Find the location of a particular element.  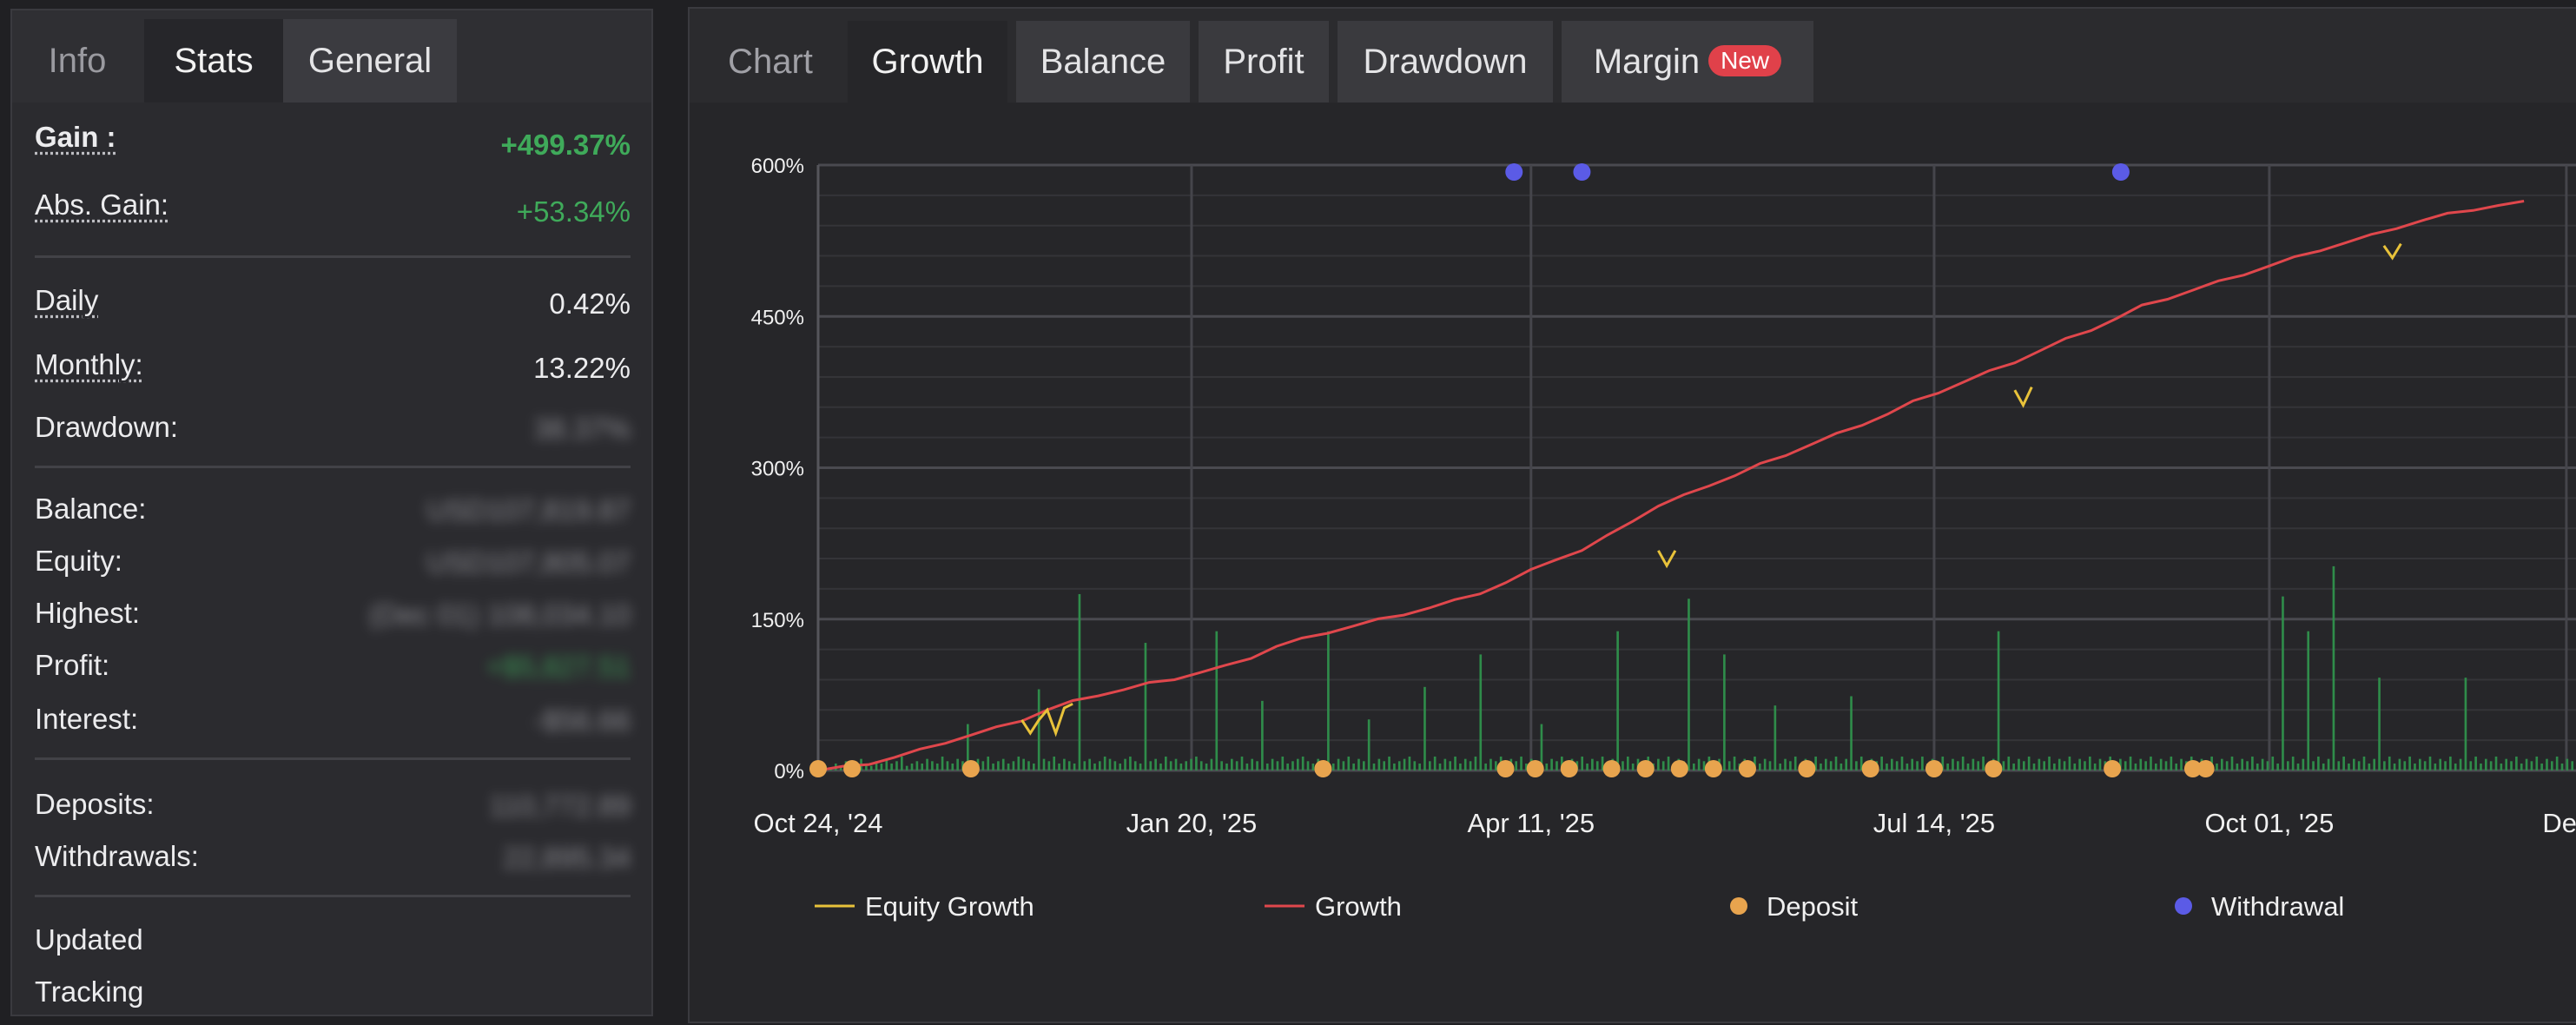

legend-withdrawal: Withdrawal is located at coordinates (2277, 906).